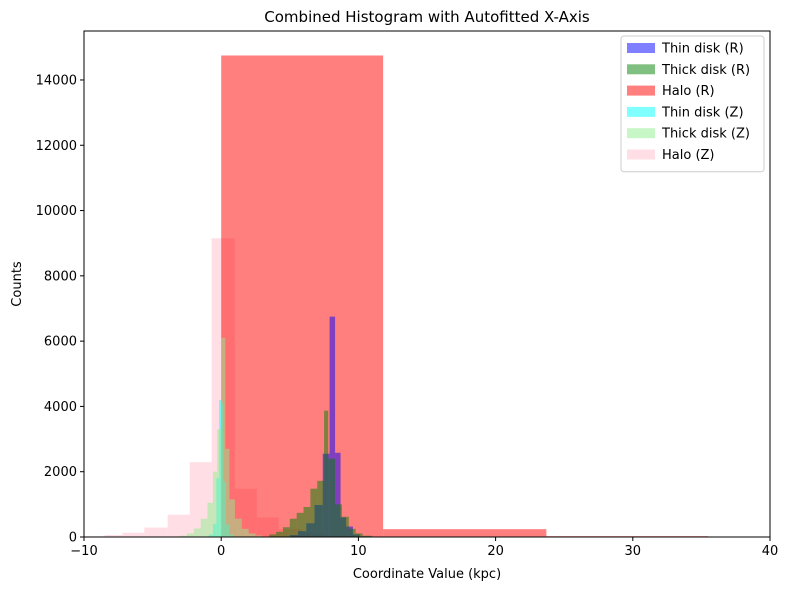 Image resolution: width=790 pixels, height=590 pixels. Describe the element at coordinates (688, 155) in the screenshot. I see `legend-label: Halo (Z)` at that location.